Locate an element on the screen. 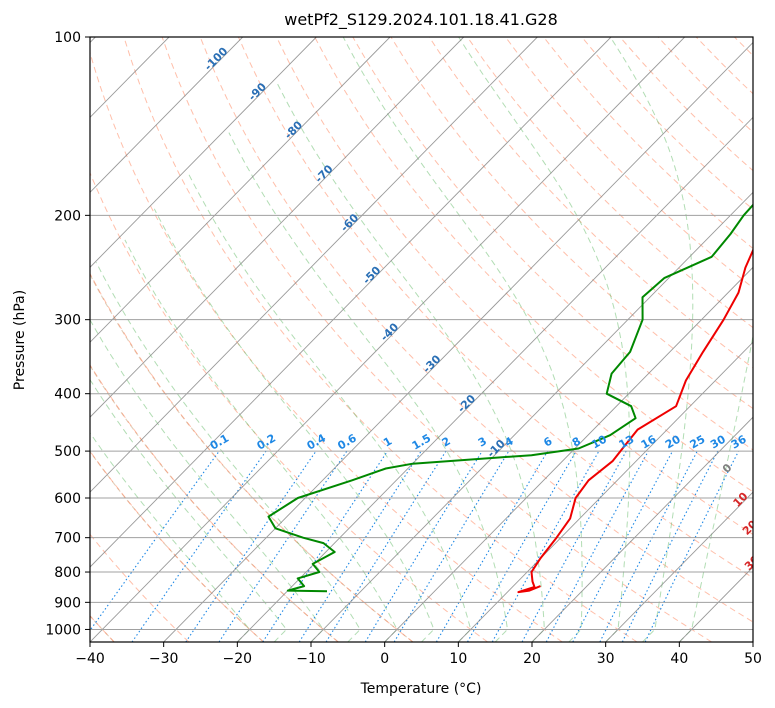 This screenshot has height=708, width=775. y-tick-label: 700 is located at coordinates (67, 539).